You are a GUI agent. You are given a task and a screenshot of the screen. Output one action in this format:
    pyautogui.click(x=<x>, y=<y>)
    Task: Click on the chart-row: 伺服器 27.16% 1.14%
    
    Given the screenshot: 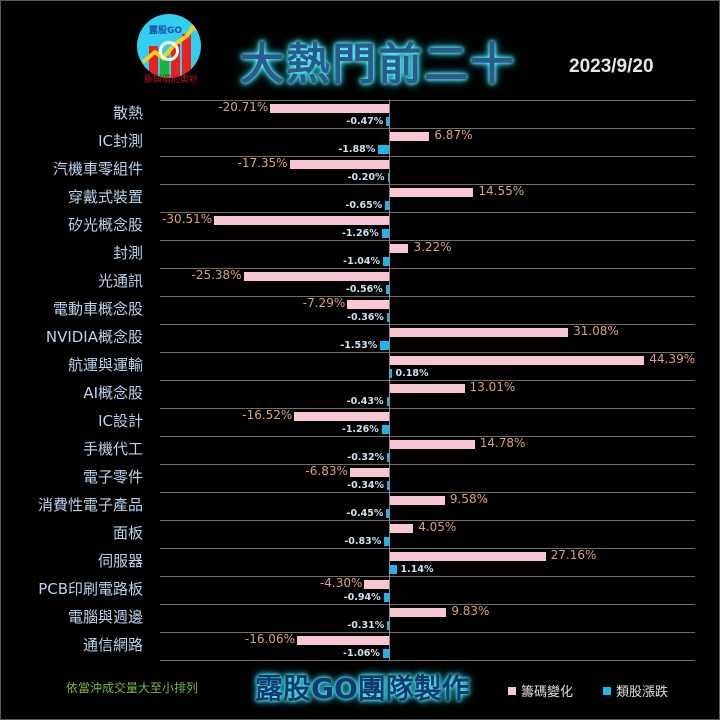 What is the action you would take?
    pyautogui.click(x=360, y=562)
    